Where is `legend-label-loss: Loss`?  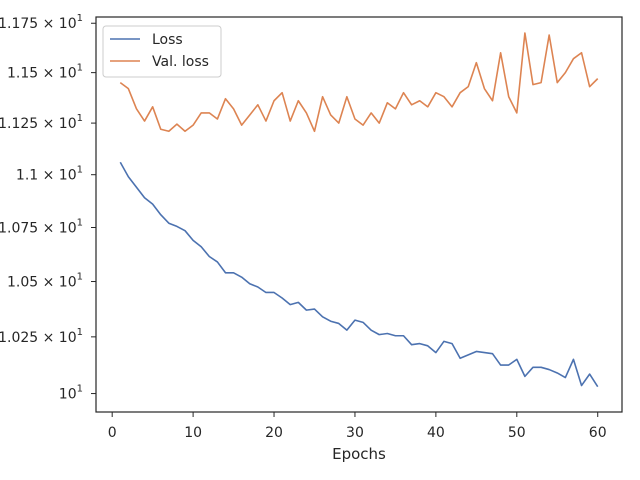
legend-label-loss: Loss is located at coordinates (167, 40).